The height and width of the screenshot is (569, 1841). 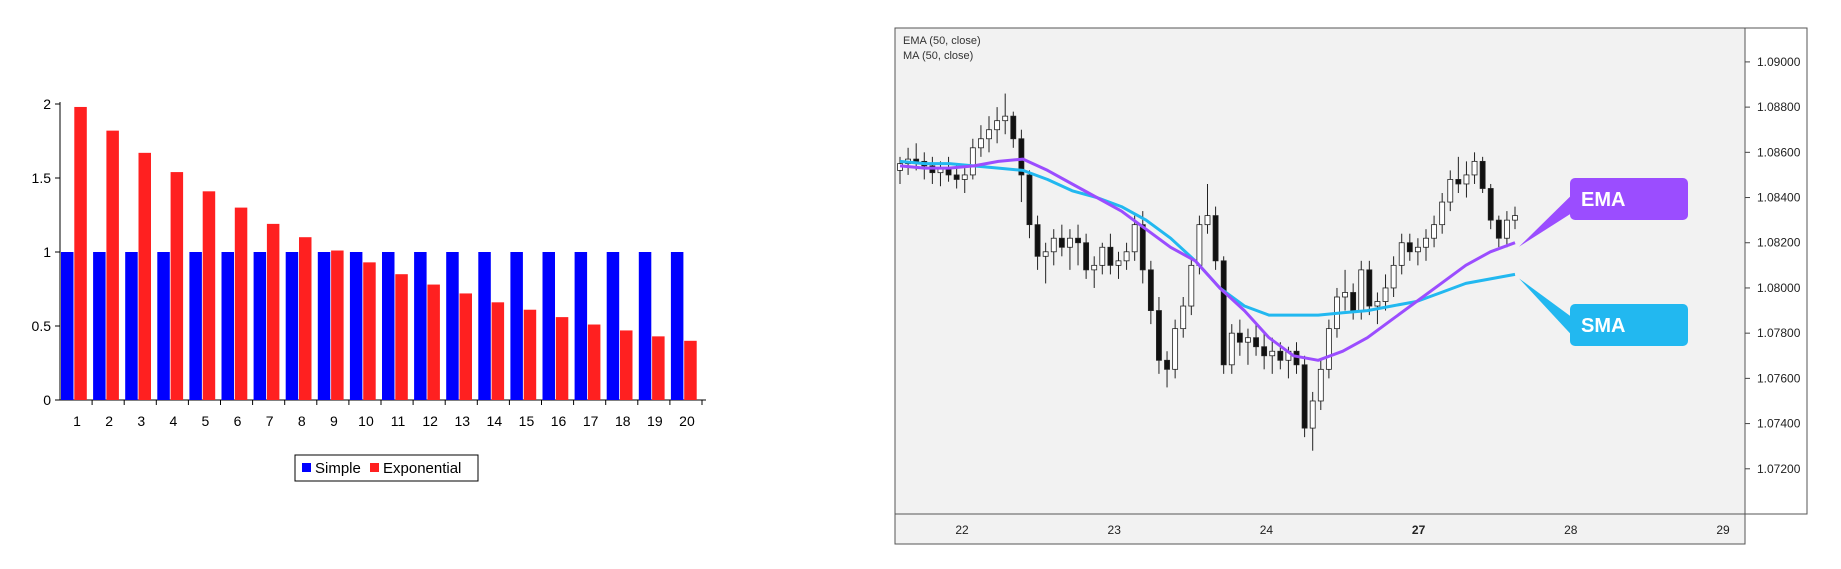 I want to click on x-tick-label: 11, so click(x=398, y=421).